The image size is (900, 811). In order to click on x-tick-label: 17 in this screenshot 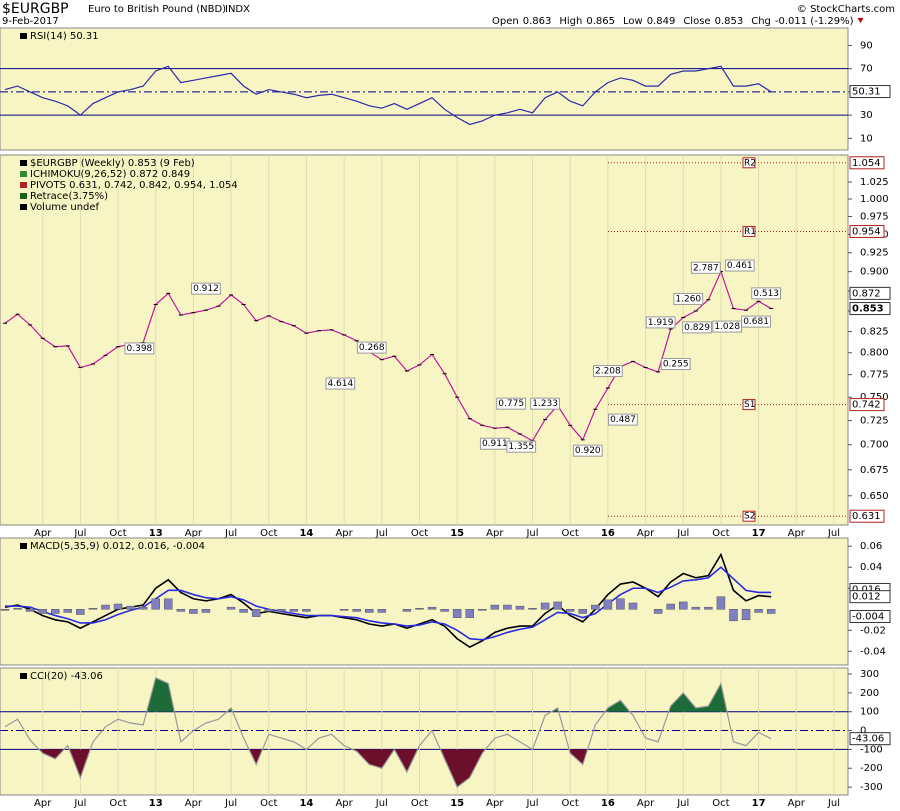, I will do `click(759, 533)`.